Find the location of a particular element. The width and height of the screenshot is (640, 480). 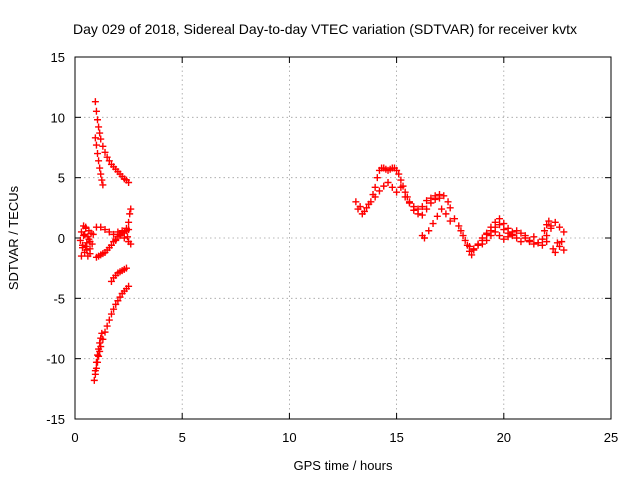

y-tick-label: 5 is located at coordinates (61, 178).